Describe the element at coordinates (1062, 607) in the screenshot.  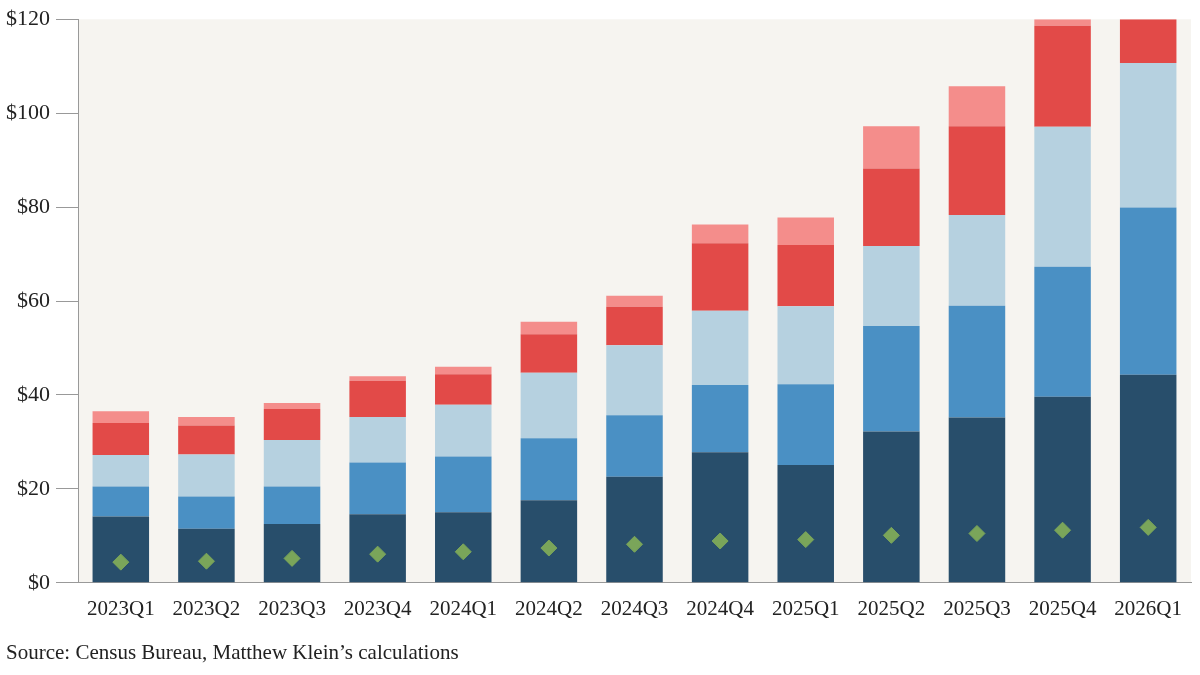
I see `x-tick-label: 2025Q4` at that location.